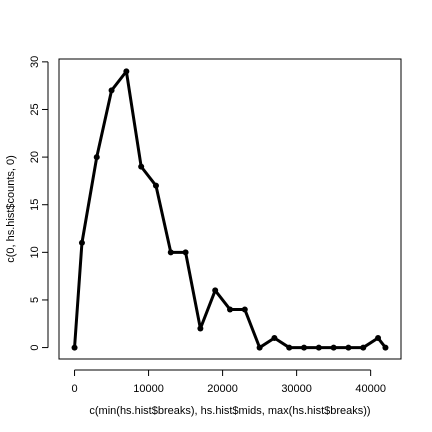 This screenshot has height=432, width=432. I want to click on y-tick-label: 0, so click(35, 348).